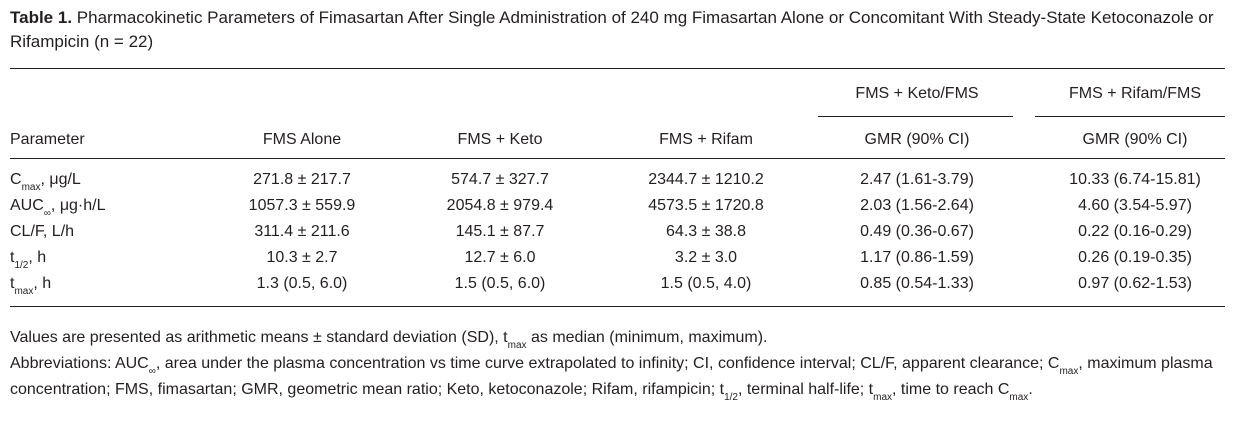 The height and width of the screenshot is (433, 1259). I want to click on table-cell: 64.3 ± 38.8, so click(706, 231).